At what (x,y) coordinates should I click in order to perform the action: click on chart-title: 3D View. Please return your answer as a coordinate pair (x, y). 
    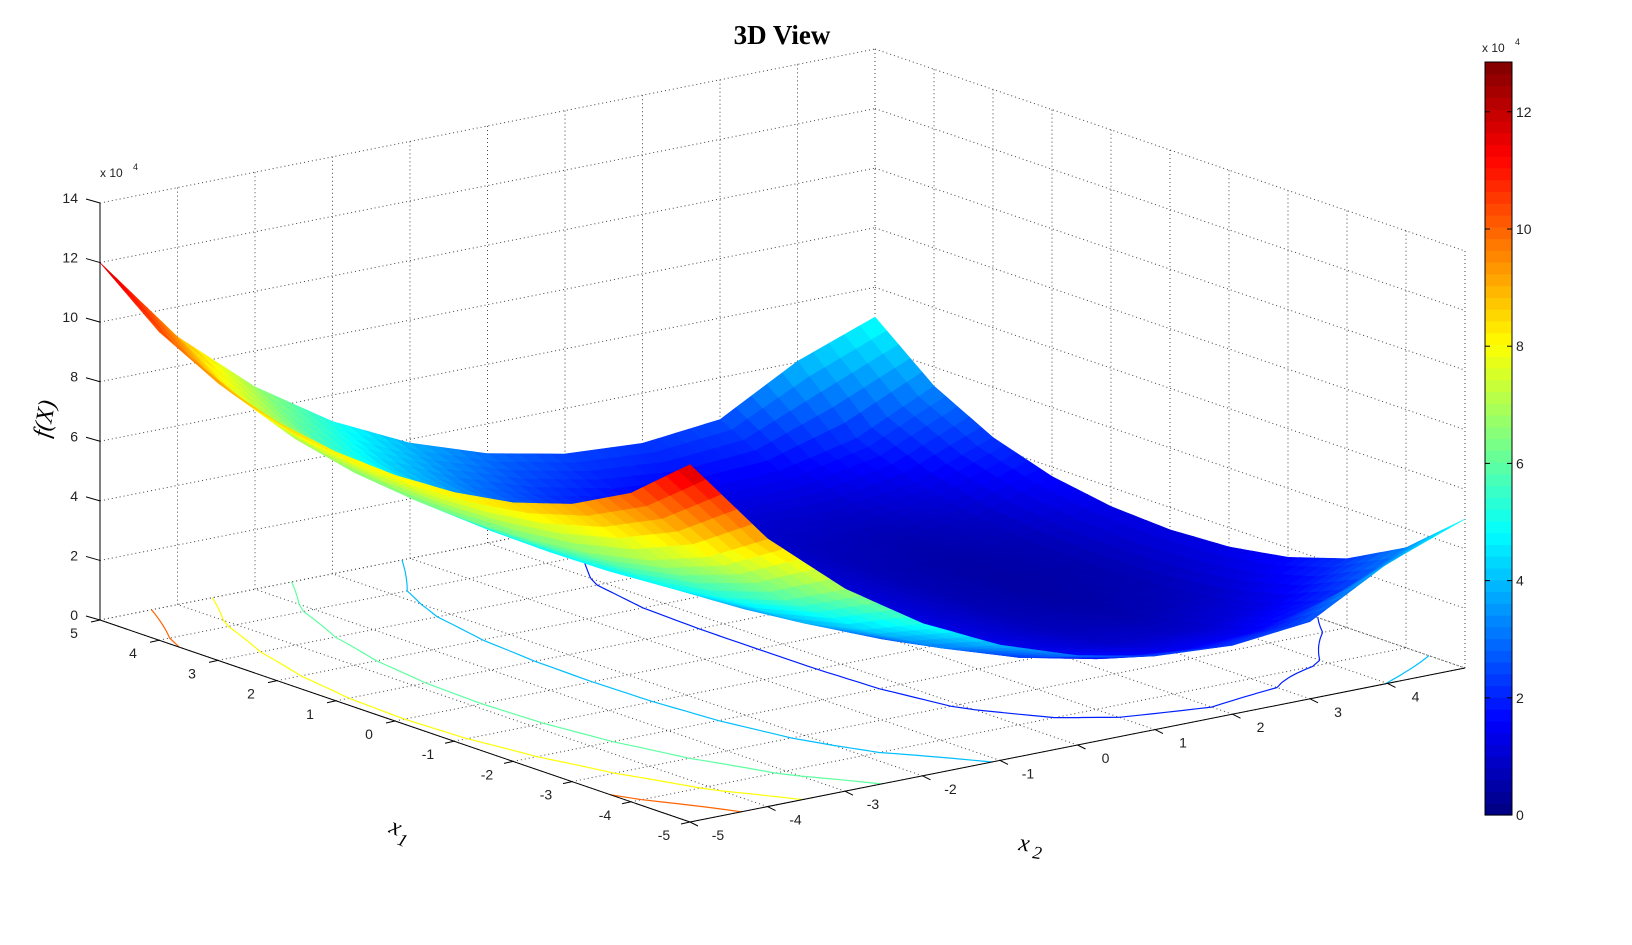
    Looking at the image, I should click on (782, 35).